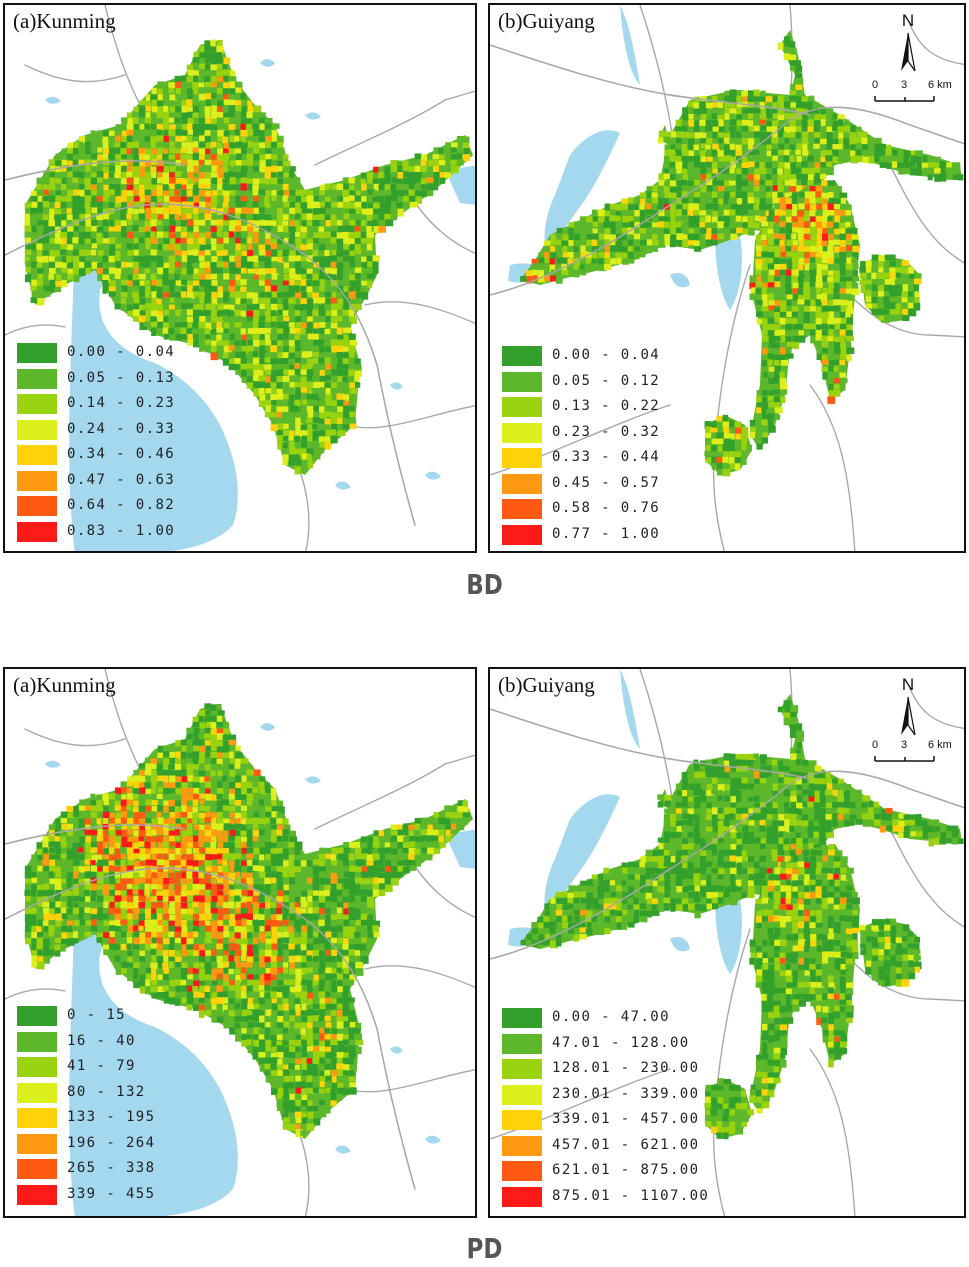  I want to click on section-label-pd: PD, so click(484, 1248).